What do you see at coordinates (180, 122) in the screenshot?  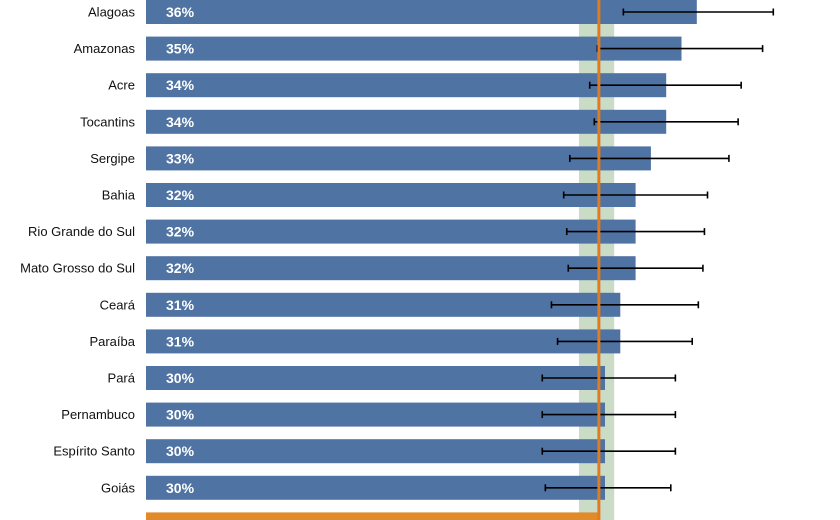 I see `value-label-3: 34%` at bounding box center [180, 122].